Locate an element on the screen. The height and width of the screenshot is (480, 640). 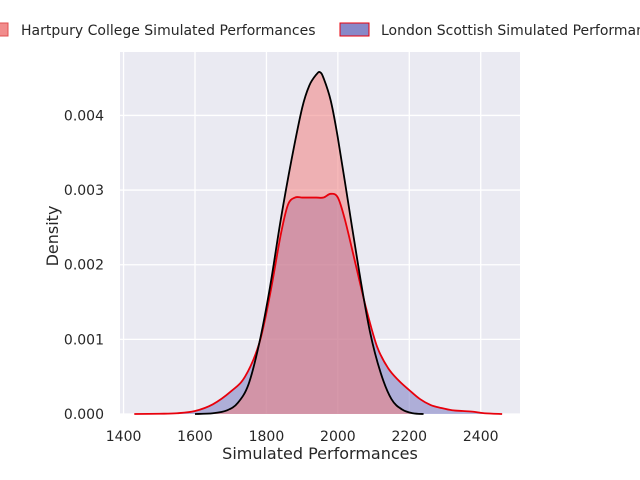
y-axis-title: Density is located at coordinates (52, 236).